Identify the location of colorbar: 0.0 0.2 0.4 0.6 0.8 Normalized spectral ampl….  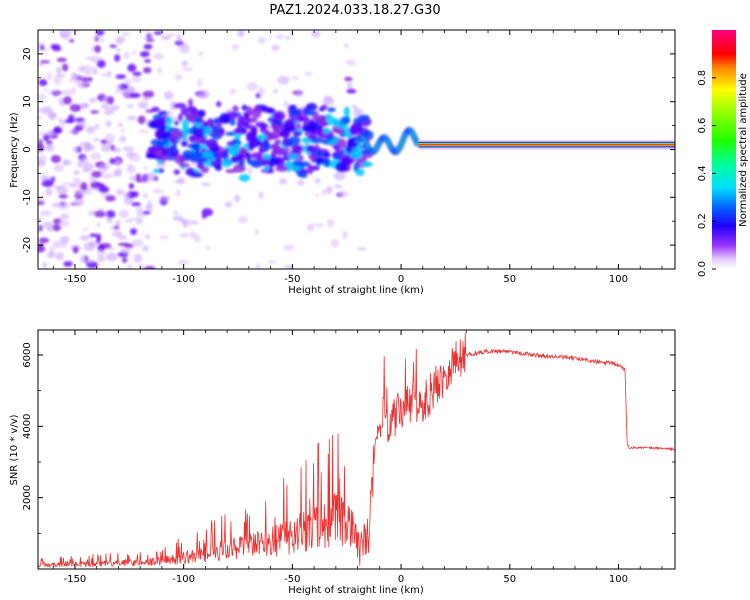
(723, 153).